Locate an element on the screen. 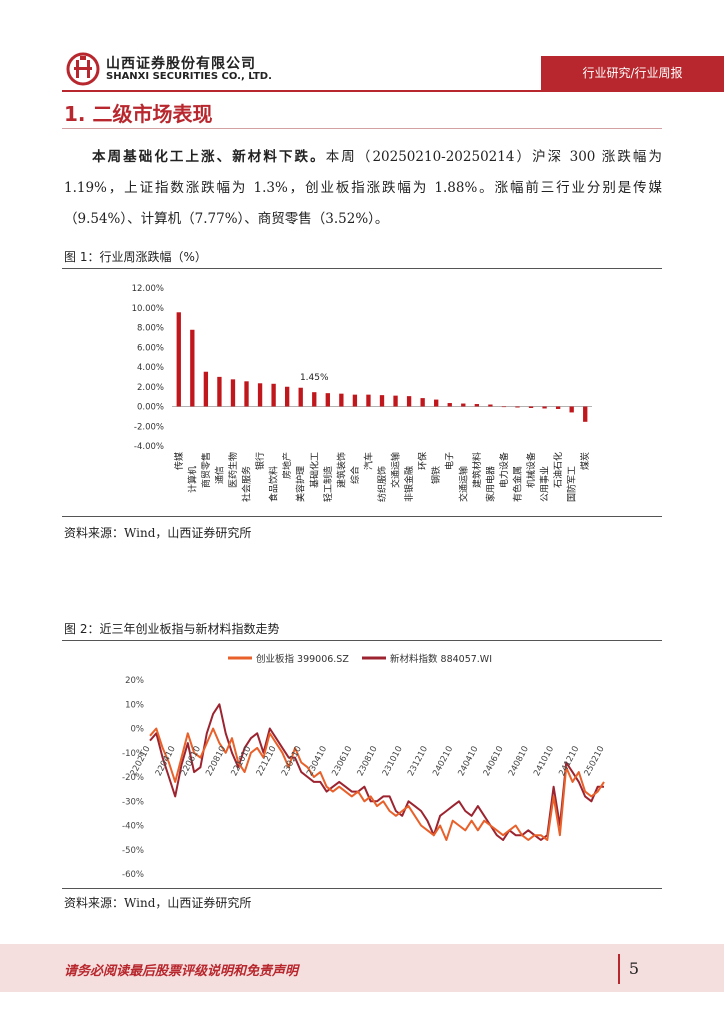  header-divider is located at coordinates (393, 91).